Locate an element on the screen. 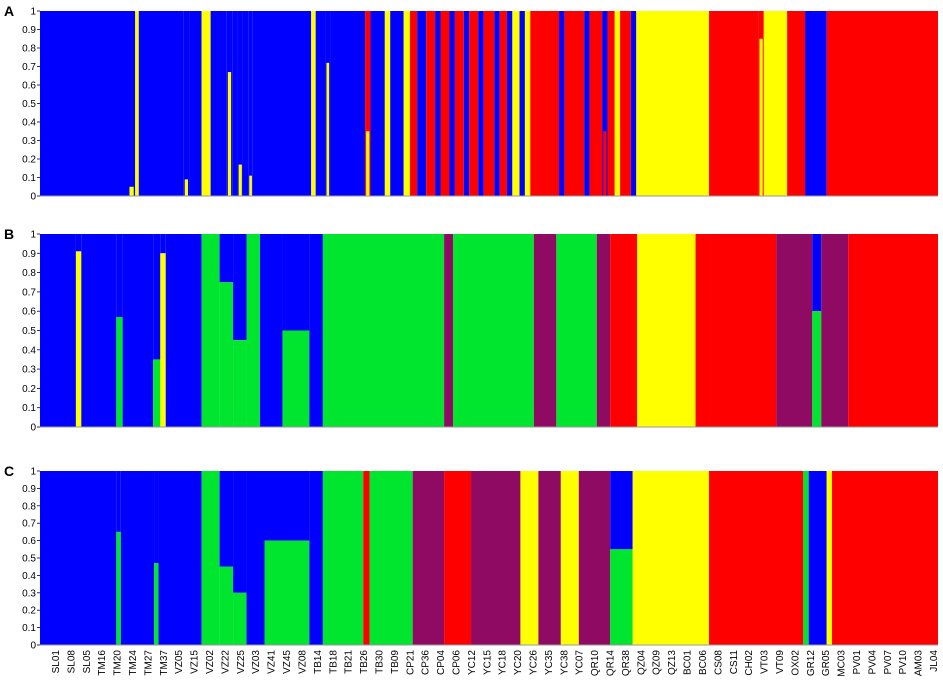 This screenshot has height=687, width=943. x-tick-label: OX02 is located at coordinates (795, 663).